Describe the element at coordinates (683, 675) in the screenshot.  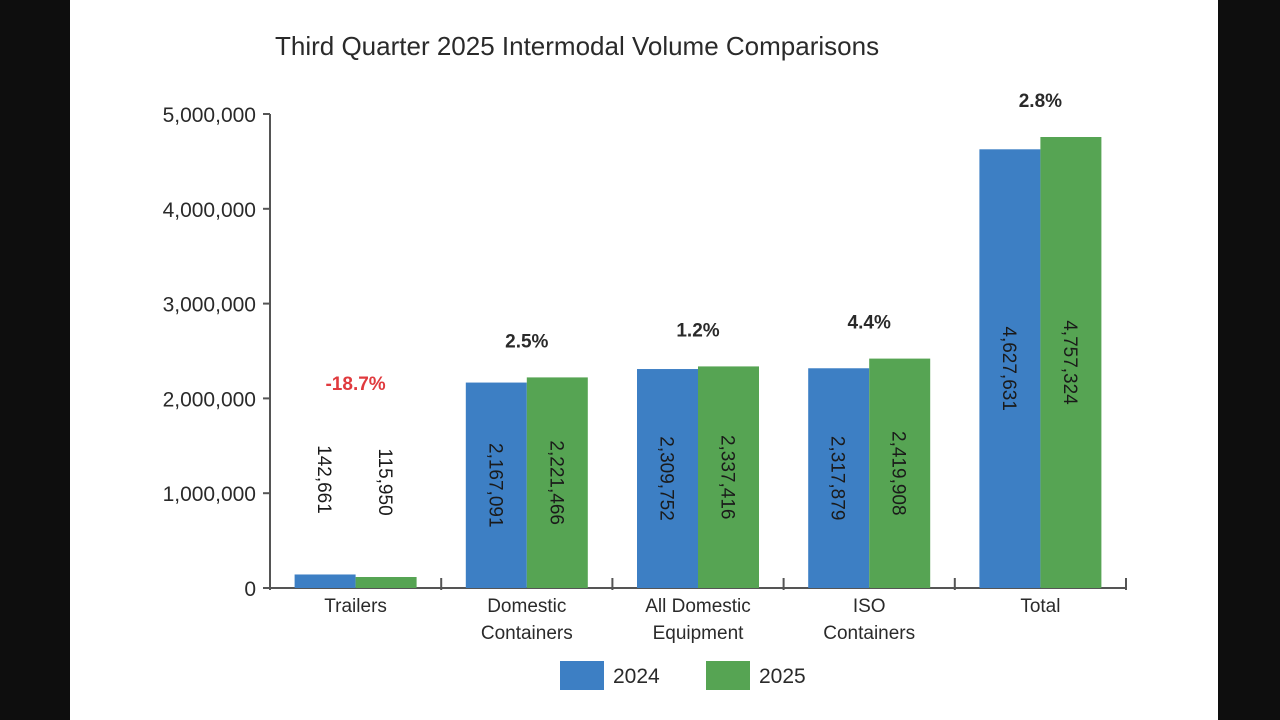
I see `legend: 2024 2025` at that location.